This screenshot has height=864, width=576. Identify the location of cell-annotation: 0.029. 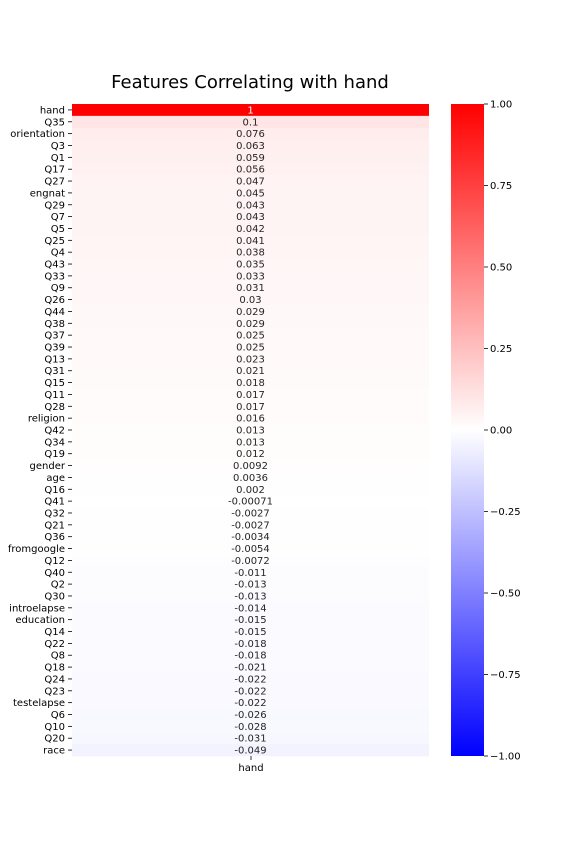
(250, 324).